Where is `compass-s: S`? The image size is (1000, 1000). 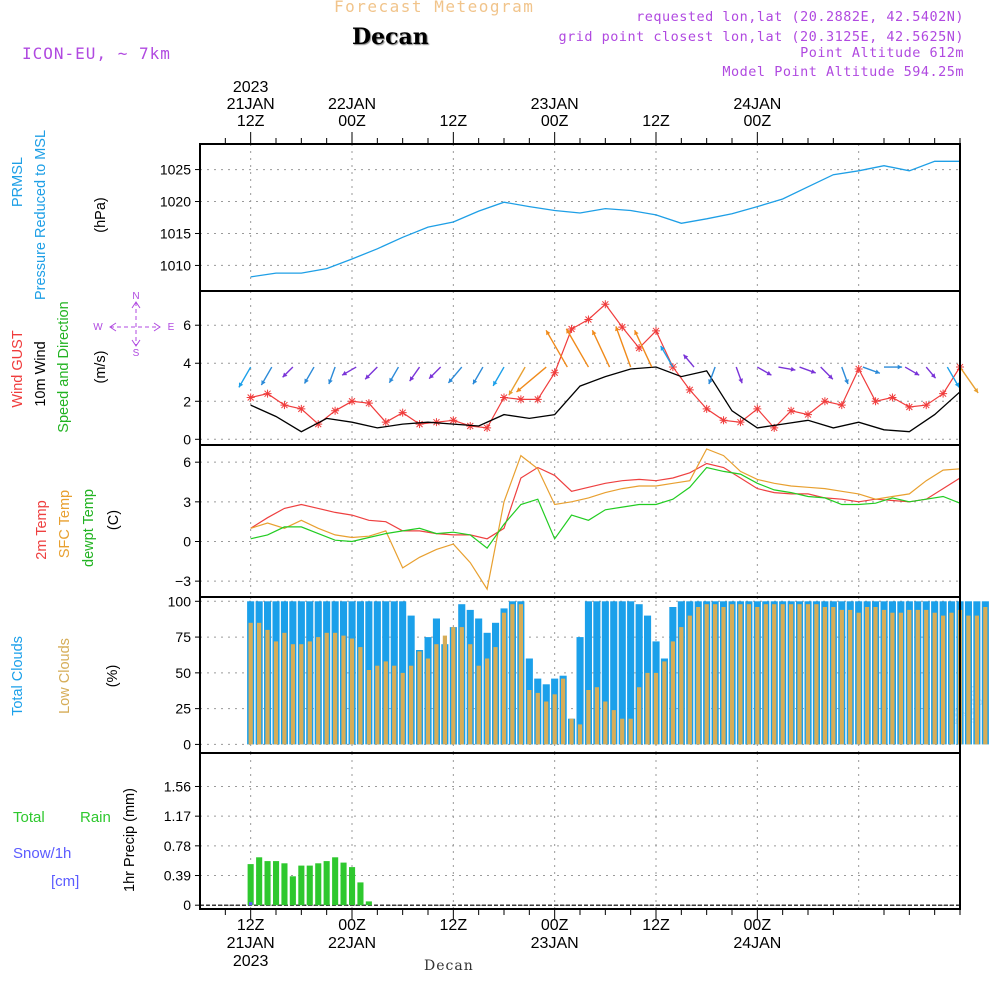
compass-s: S is located at coordinates (136, 353).